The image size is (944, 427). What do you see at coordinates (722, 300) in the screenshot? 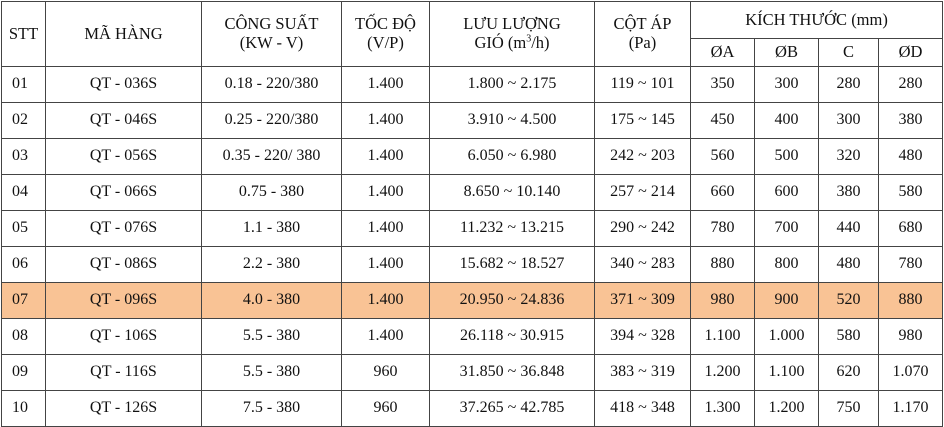
I see `cell-dim-a: 980` at bounding box center [722, 300].